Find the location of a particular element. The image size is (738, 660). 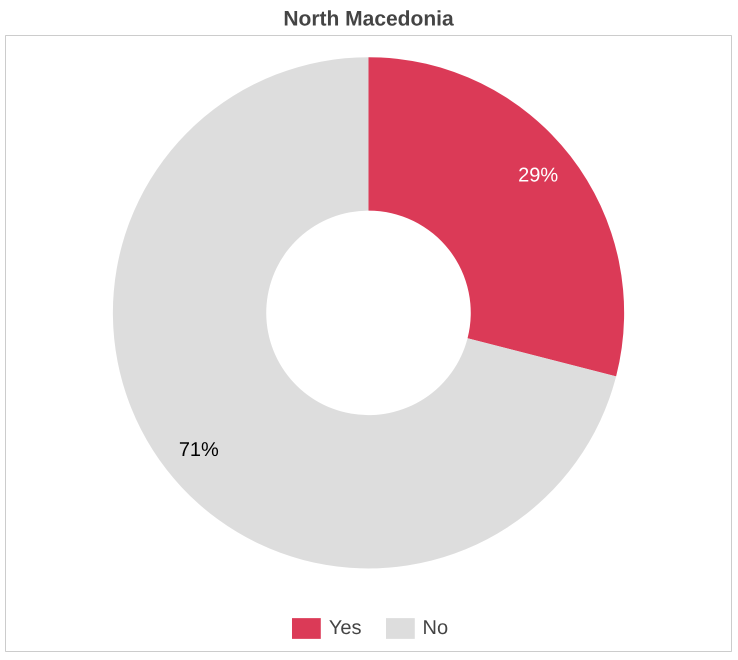

legend-label: Yes is located at coordinates (345, 628).